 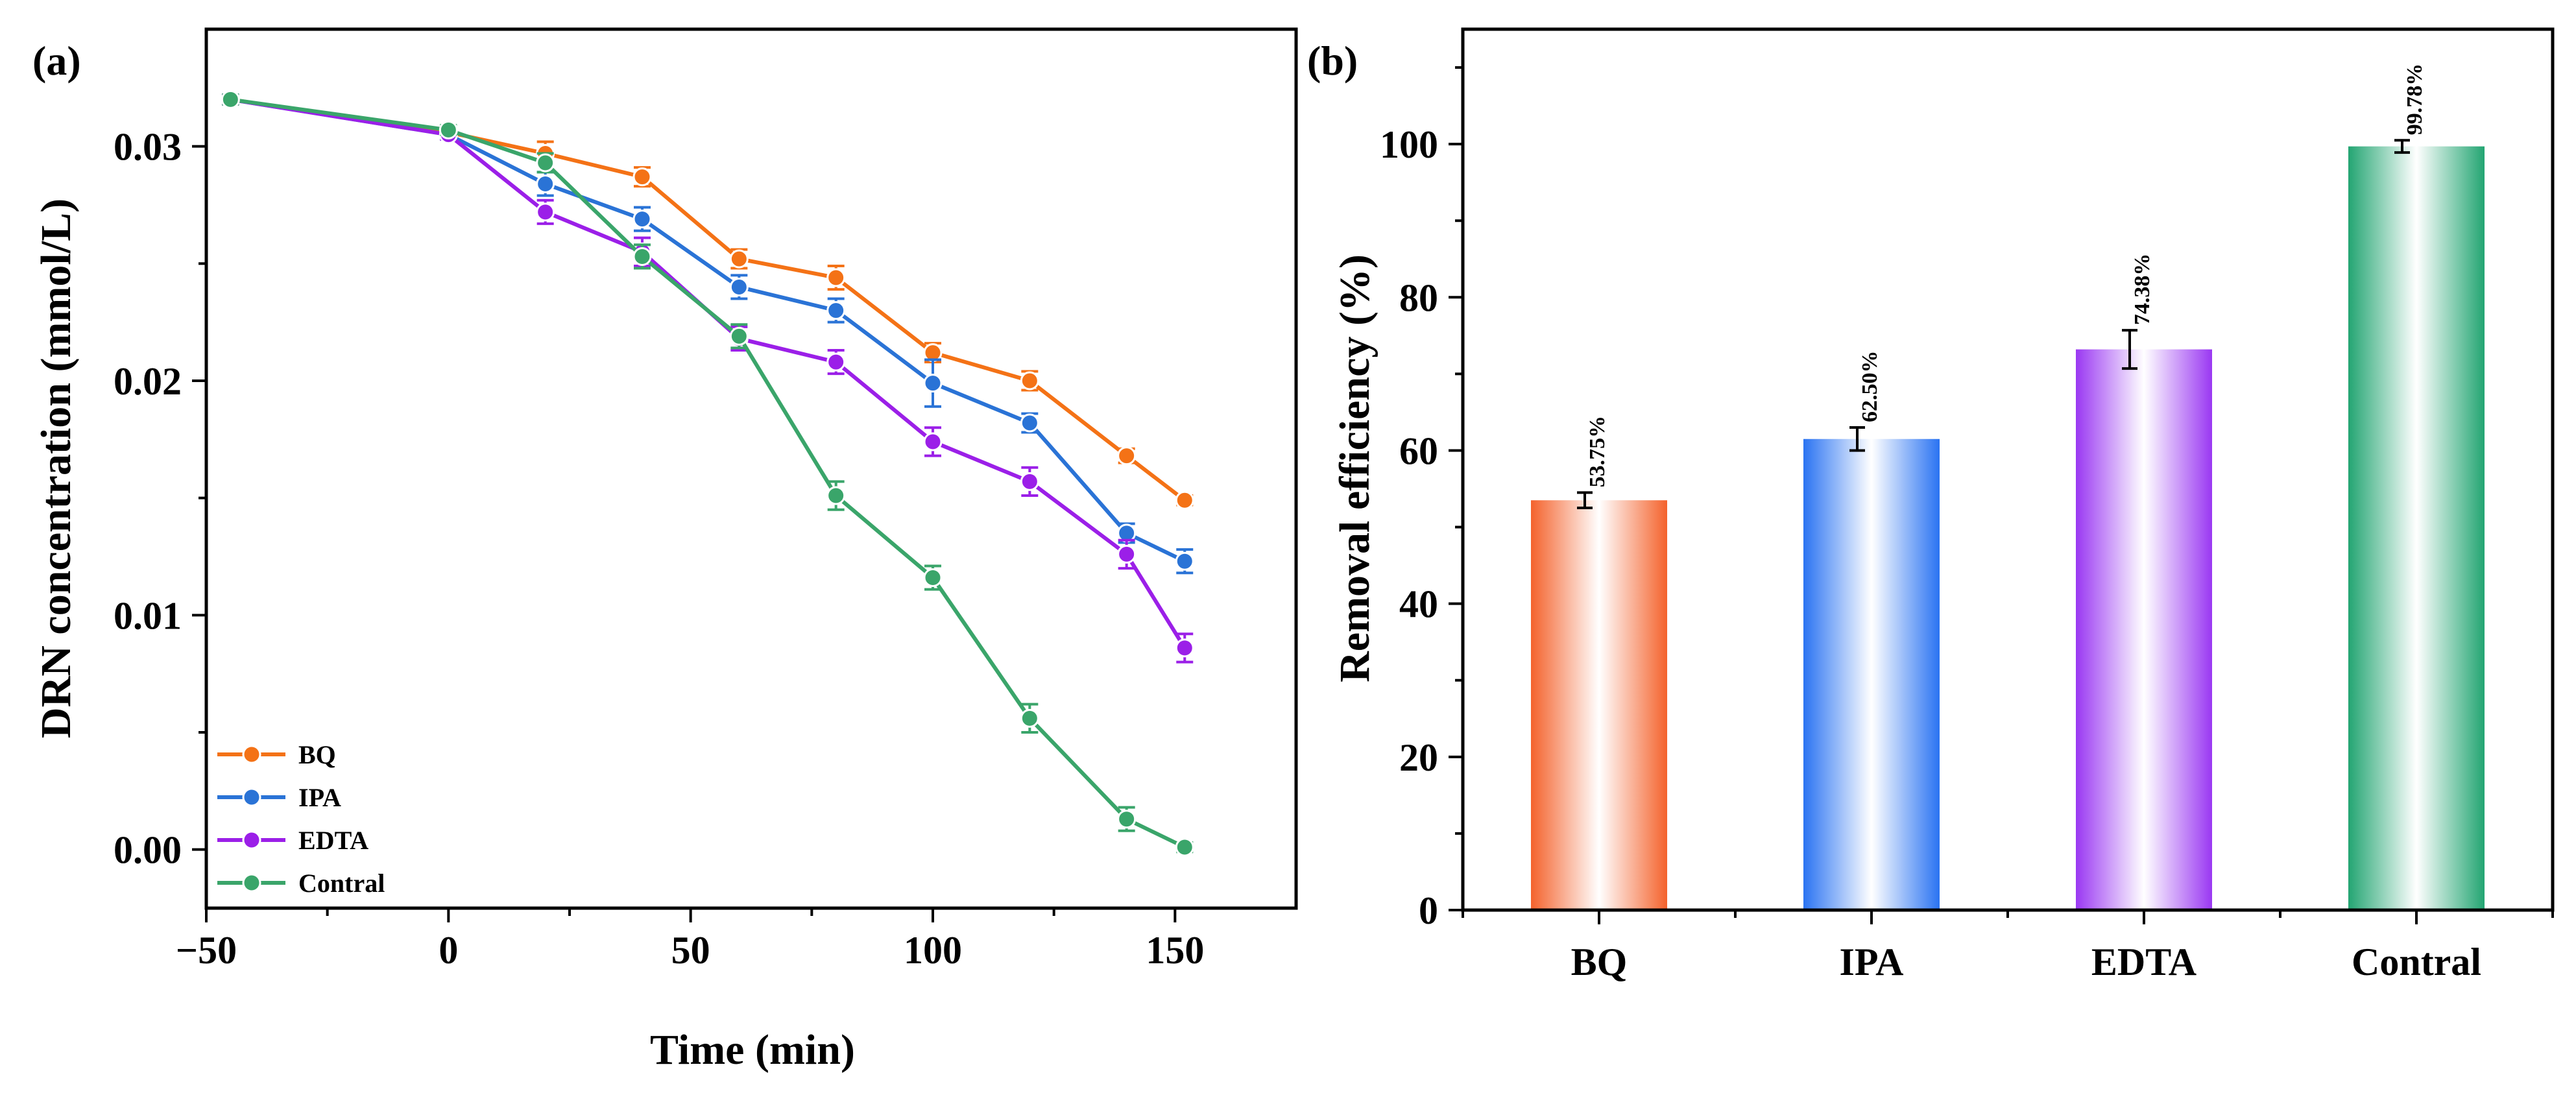 What do you see at coordinates (1418, 451) in the screenshot?
I see `panel-b-y-tick-label: 60` at bounding box center [1418, 451].